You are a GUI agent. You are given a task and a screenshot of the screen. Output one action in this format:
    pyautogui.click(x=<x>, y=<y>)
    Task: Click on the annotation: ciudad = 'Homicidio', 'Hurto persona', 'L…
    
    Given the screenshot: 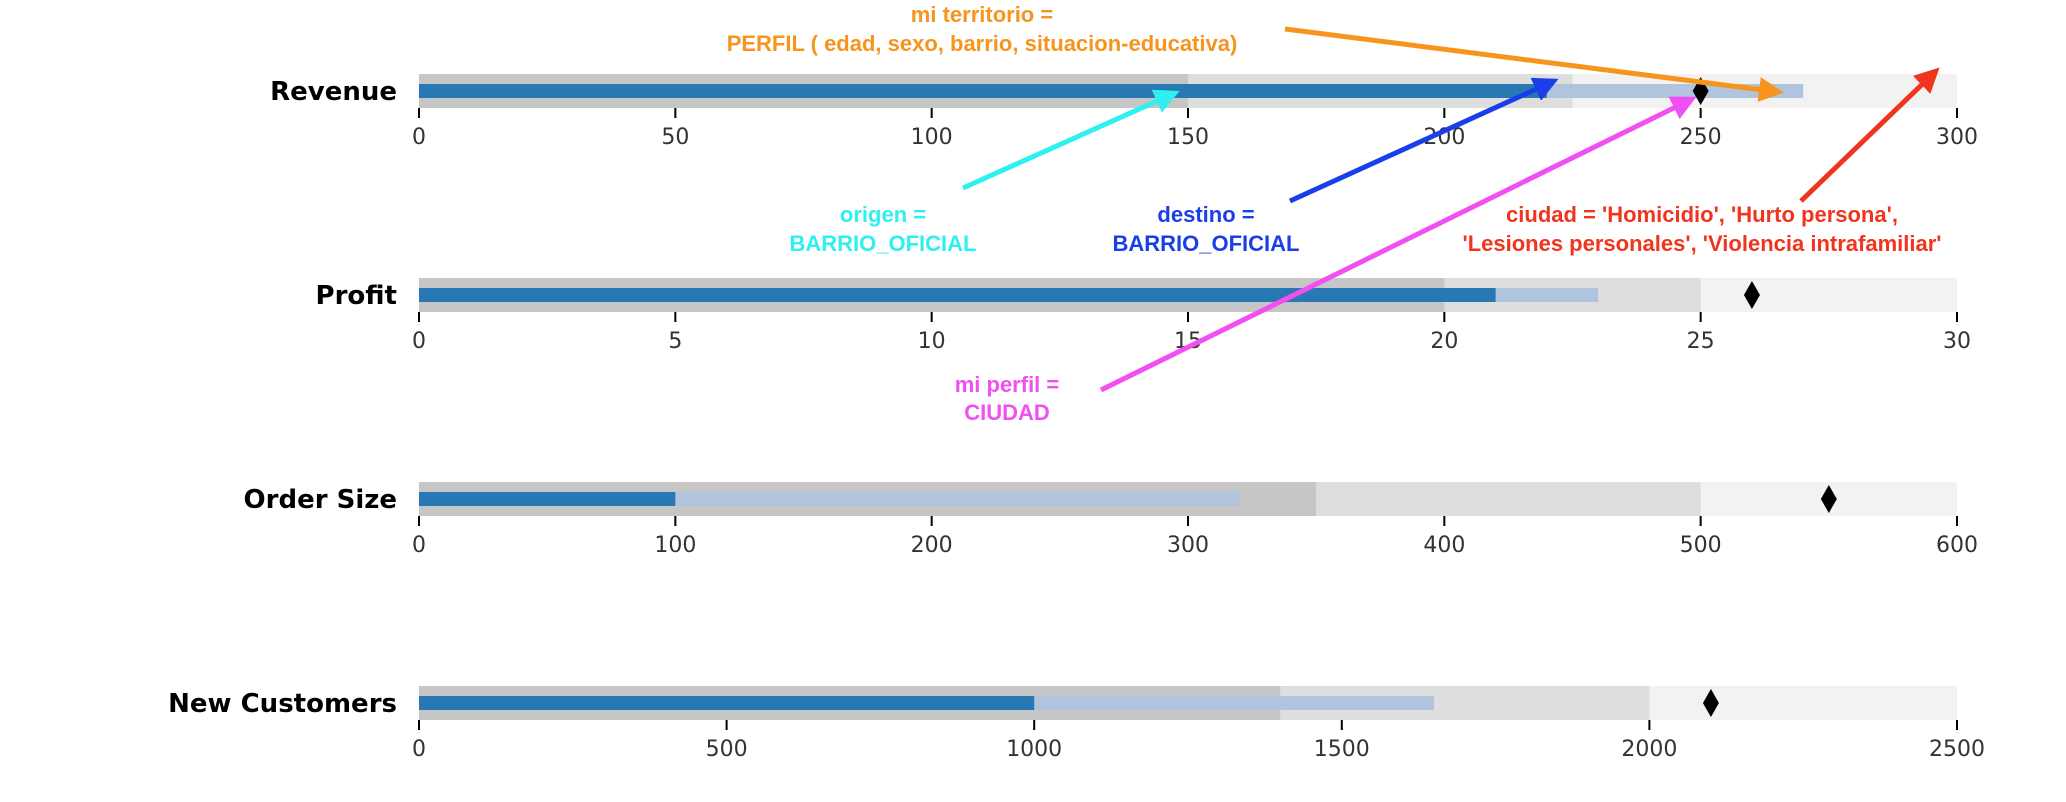 What is the action you would take?
    pyautogui.click(x=1702, y=161)
    